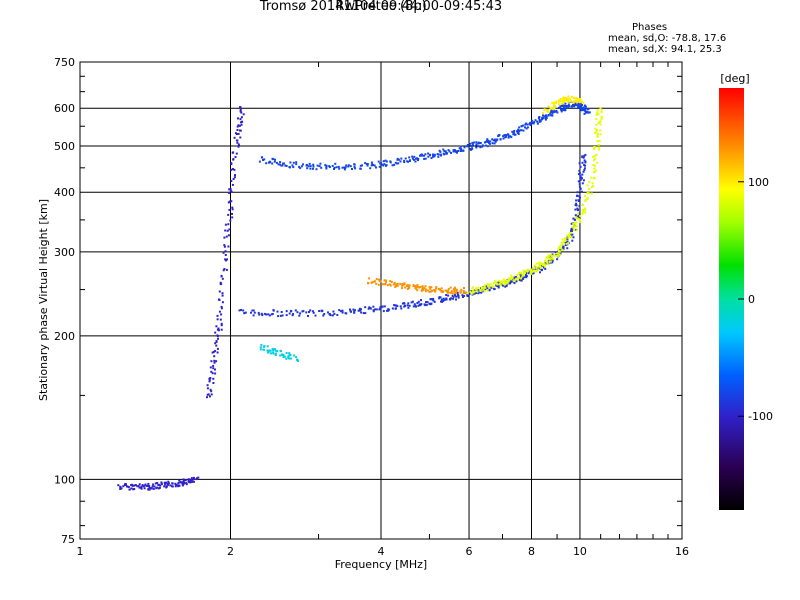 Image resolution: width=800 pixels, height=600 pixels. I want to click on y-axis-label: Stationary phase Virtual Height [km], so click(43, 300).